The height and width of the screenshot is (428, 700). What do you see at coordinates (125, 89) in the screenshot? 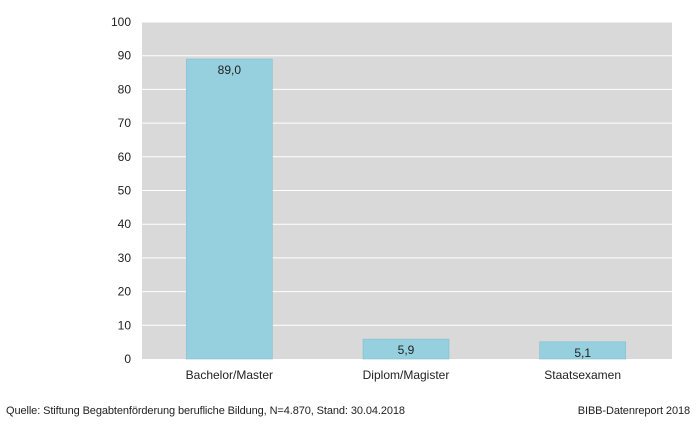
I see `y-tick-label: 80` at bounding box center [125, 89].